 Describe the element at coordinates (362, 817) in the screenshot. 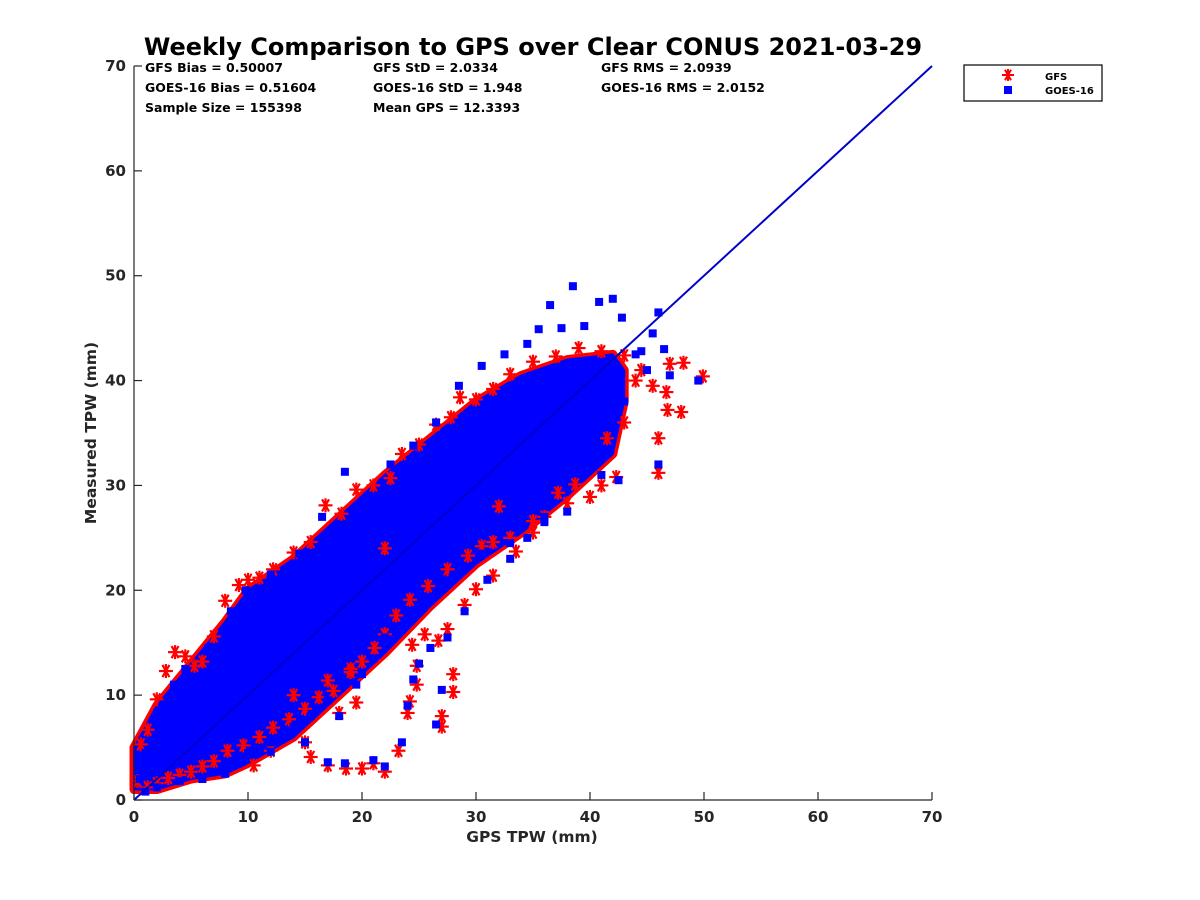

I see `x-tick-label: 20` at that location.